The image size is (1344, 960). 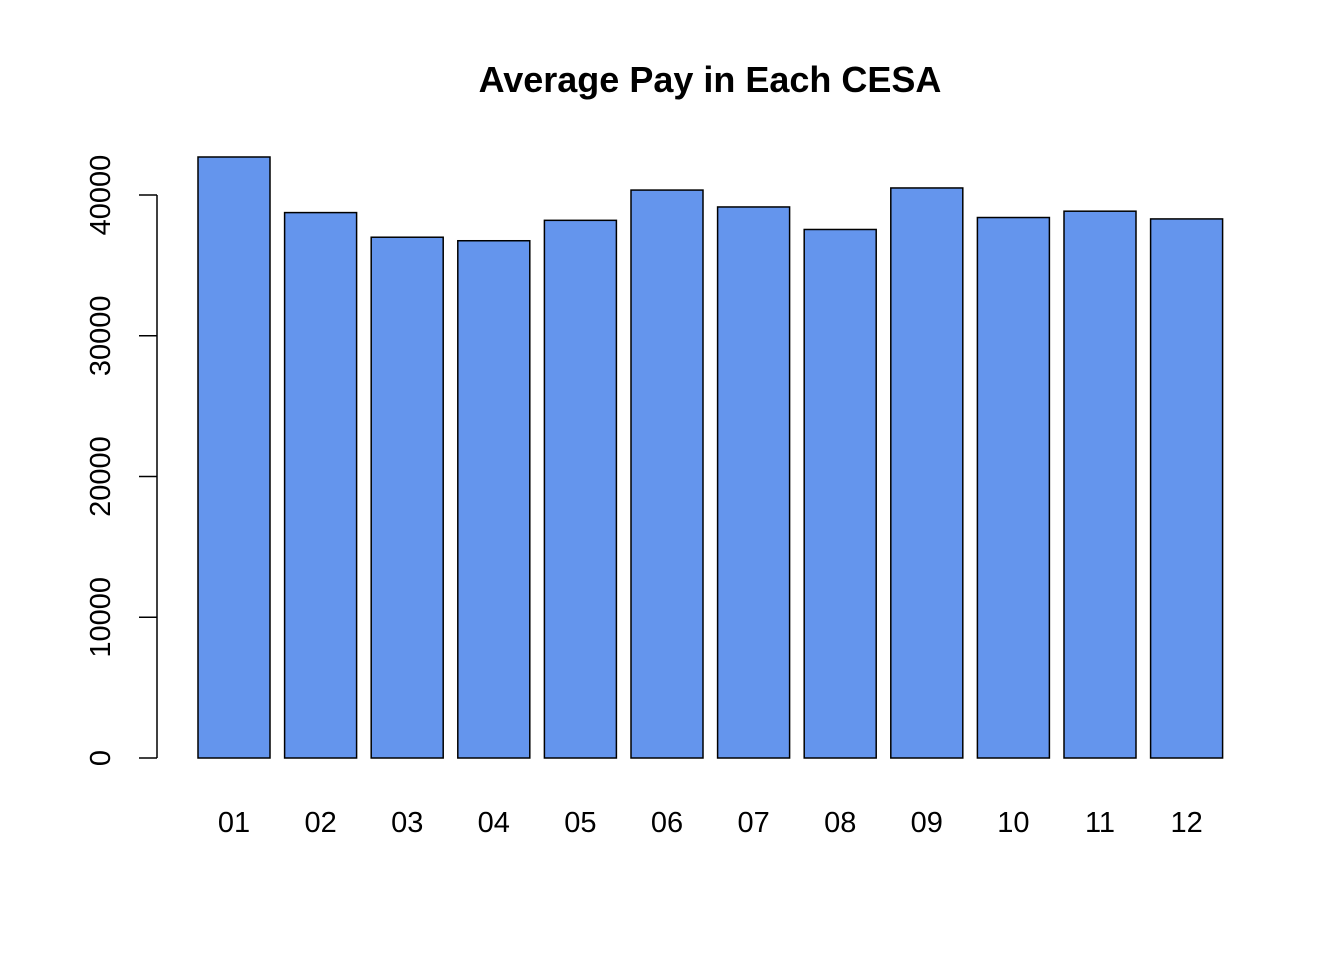 What do you see at coordinates (710, 823) in the screenshot?
I see `x-axis-labels: 01 02 03 04 05 06 07 08 09 10 11 12` at bounding box center [710, 823].